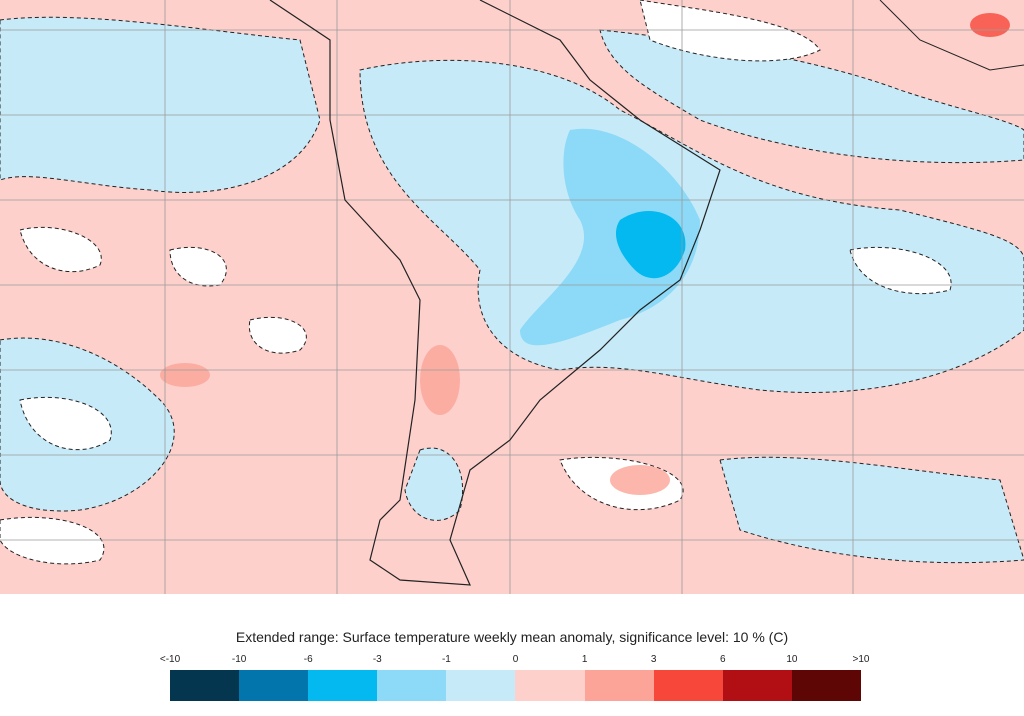  What do you see at coordinates (515, 659) in the screenshot?
I see `legend-tick: 0` at bounding box center [515, 659].